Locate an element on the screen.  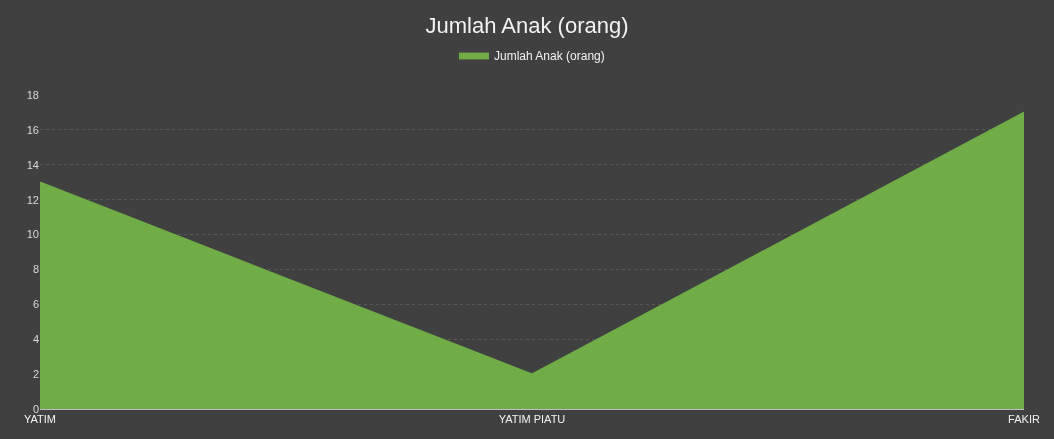
y-tick-label: 8 is located at coordinates (35, 269).